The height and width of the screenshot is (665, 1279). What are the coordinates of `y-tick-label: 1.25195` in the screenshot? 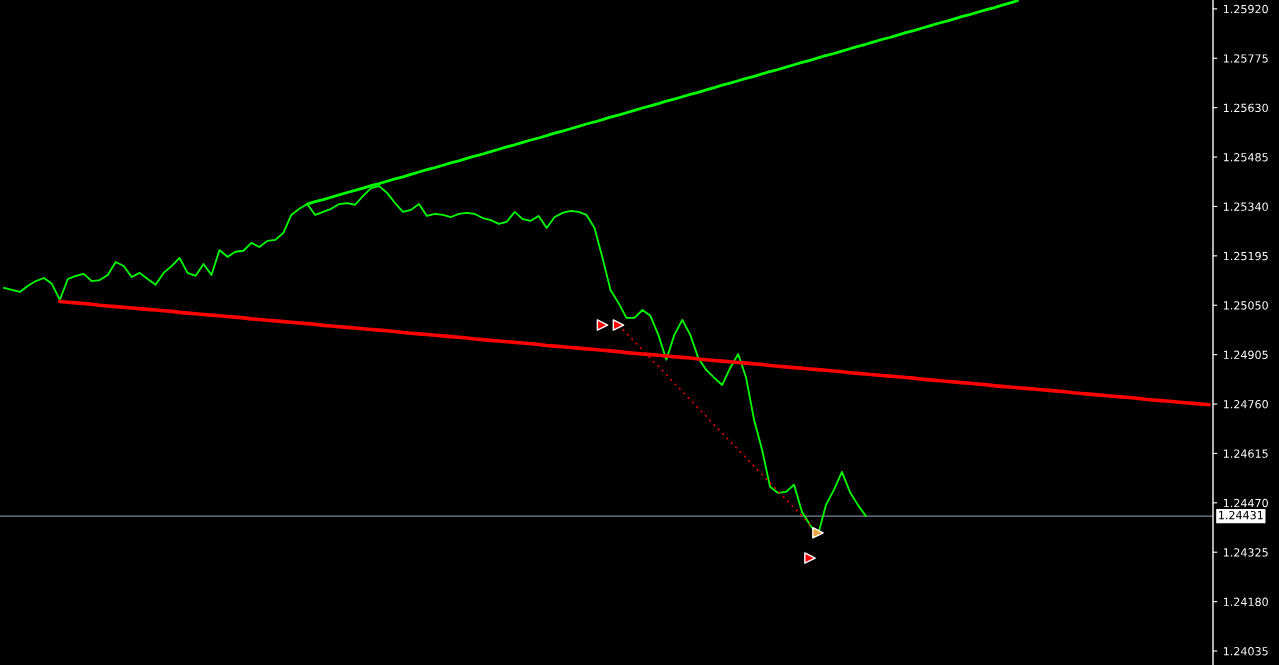 It's located at (1245, 256).